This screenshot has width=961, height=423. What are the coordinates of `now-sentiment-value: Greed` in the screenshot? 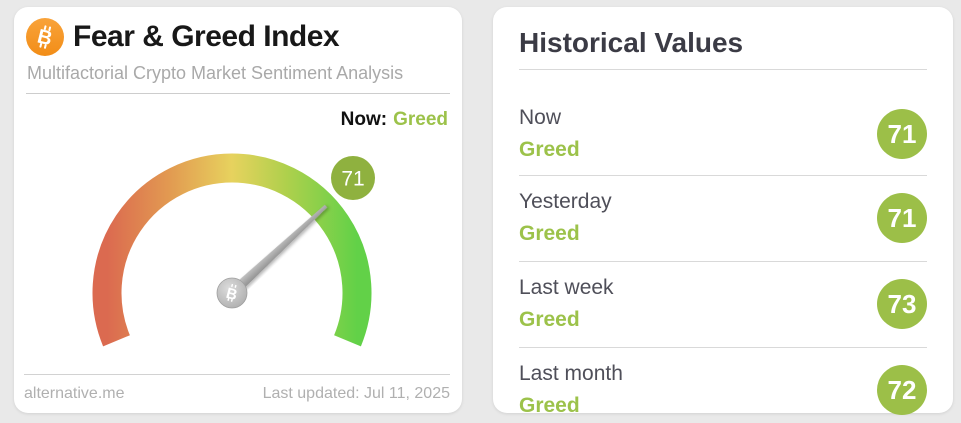 It's located at (420, 119).